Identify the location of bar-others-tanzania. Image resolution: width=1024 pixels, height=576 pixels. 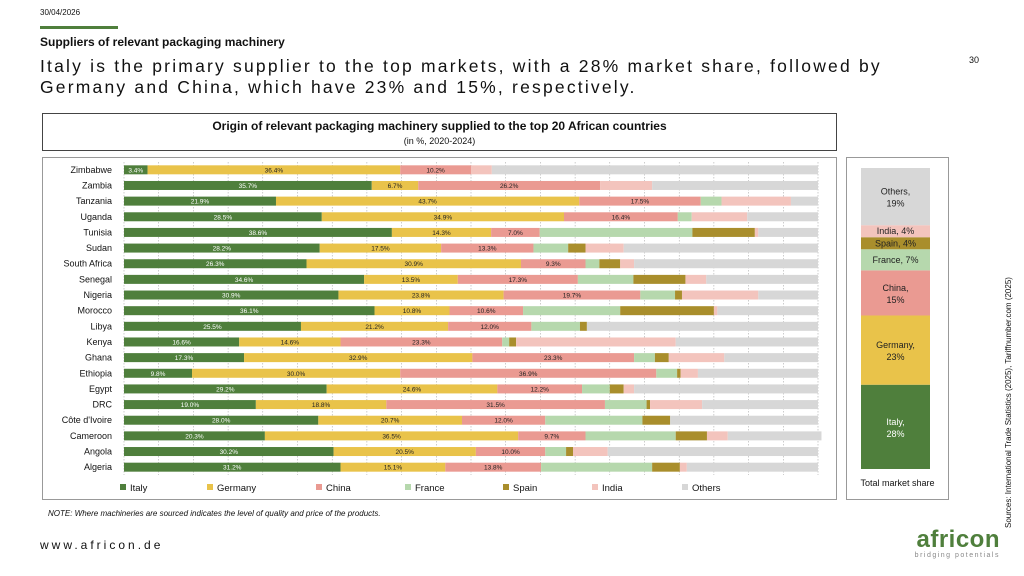
(804, 201).